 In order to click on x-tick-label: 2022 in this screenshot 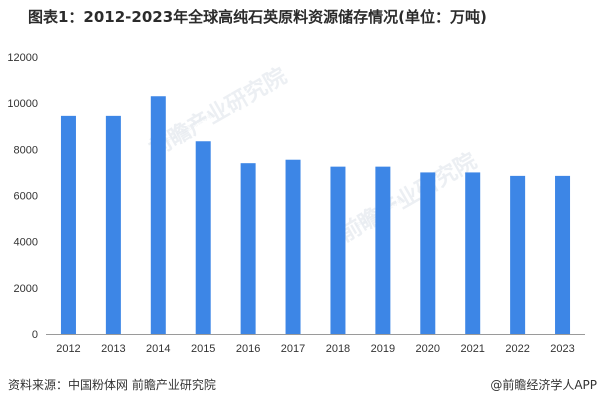, I will do `click(517, 349)`.